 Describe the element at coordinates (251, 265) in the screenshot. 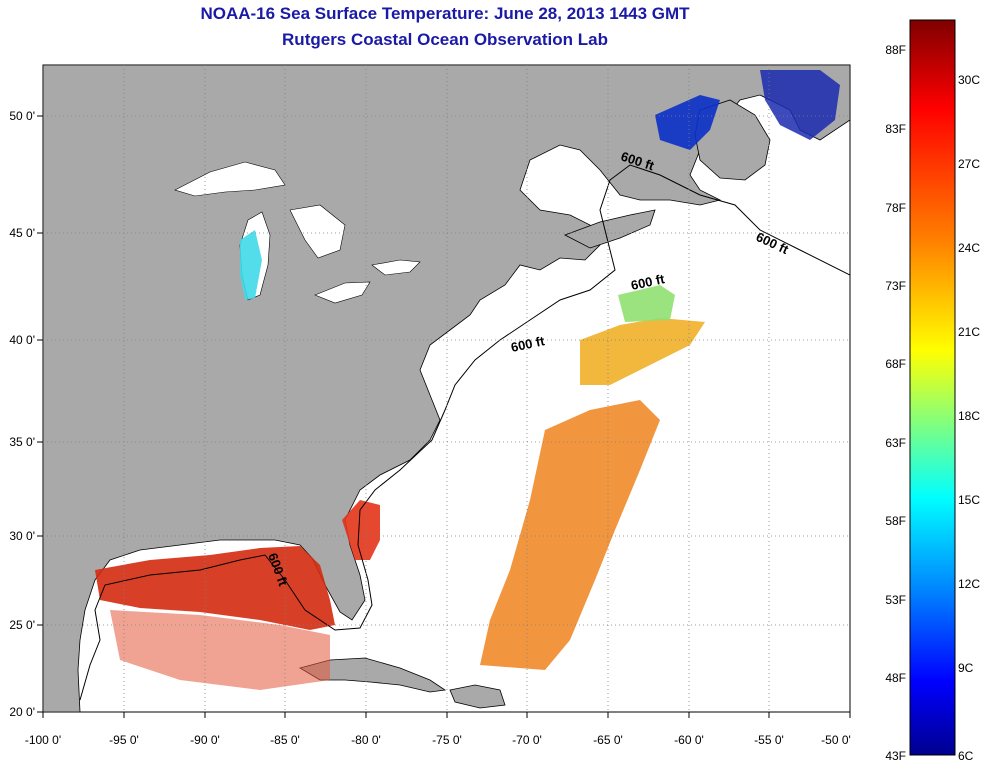

I see `sst-lake-michigan` at that location.